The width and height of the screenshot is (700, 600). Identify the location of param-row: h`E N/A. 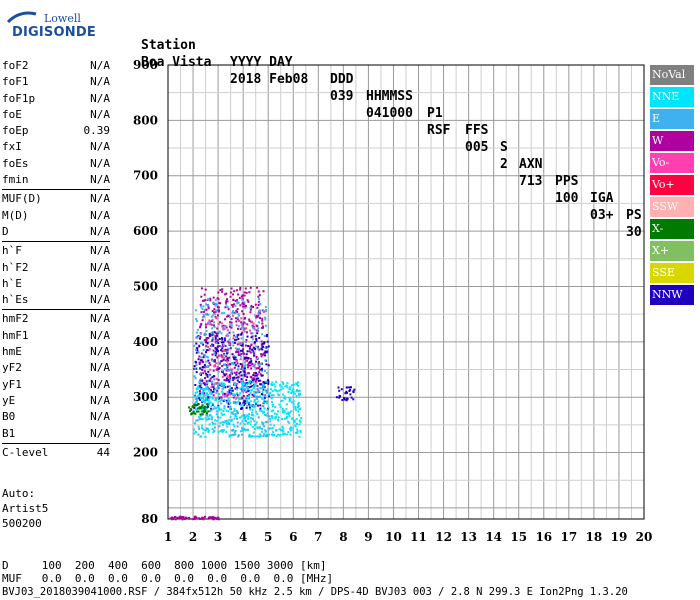
(56, 284).